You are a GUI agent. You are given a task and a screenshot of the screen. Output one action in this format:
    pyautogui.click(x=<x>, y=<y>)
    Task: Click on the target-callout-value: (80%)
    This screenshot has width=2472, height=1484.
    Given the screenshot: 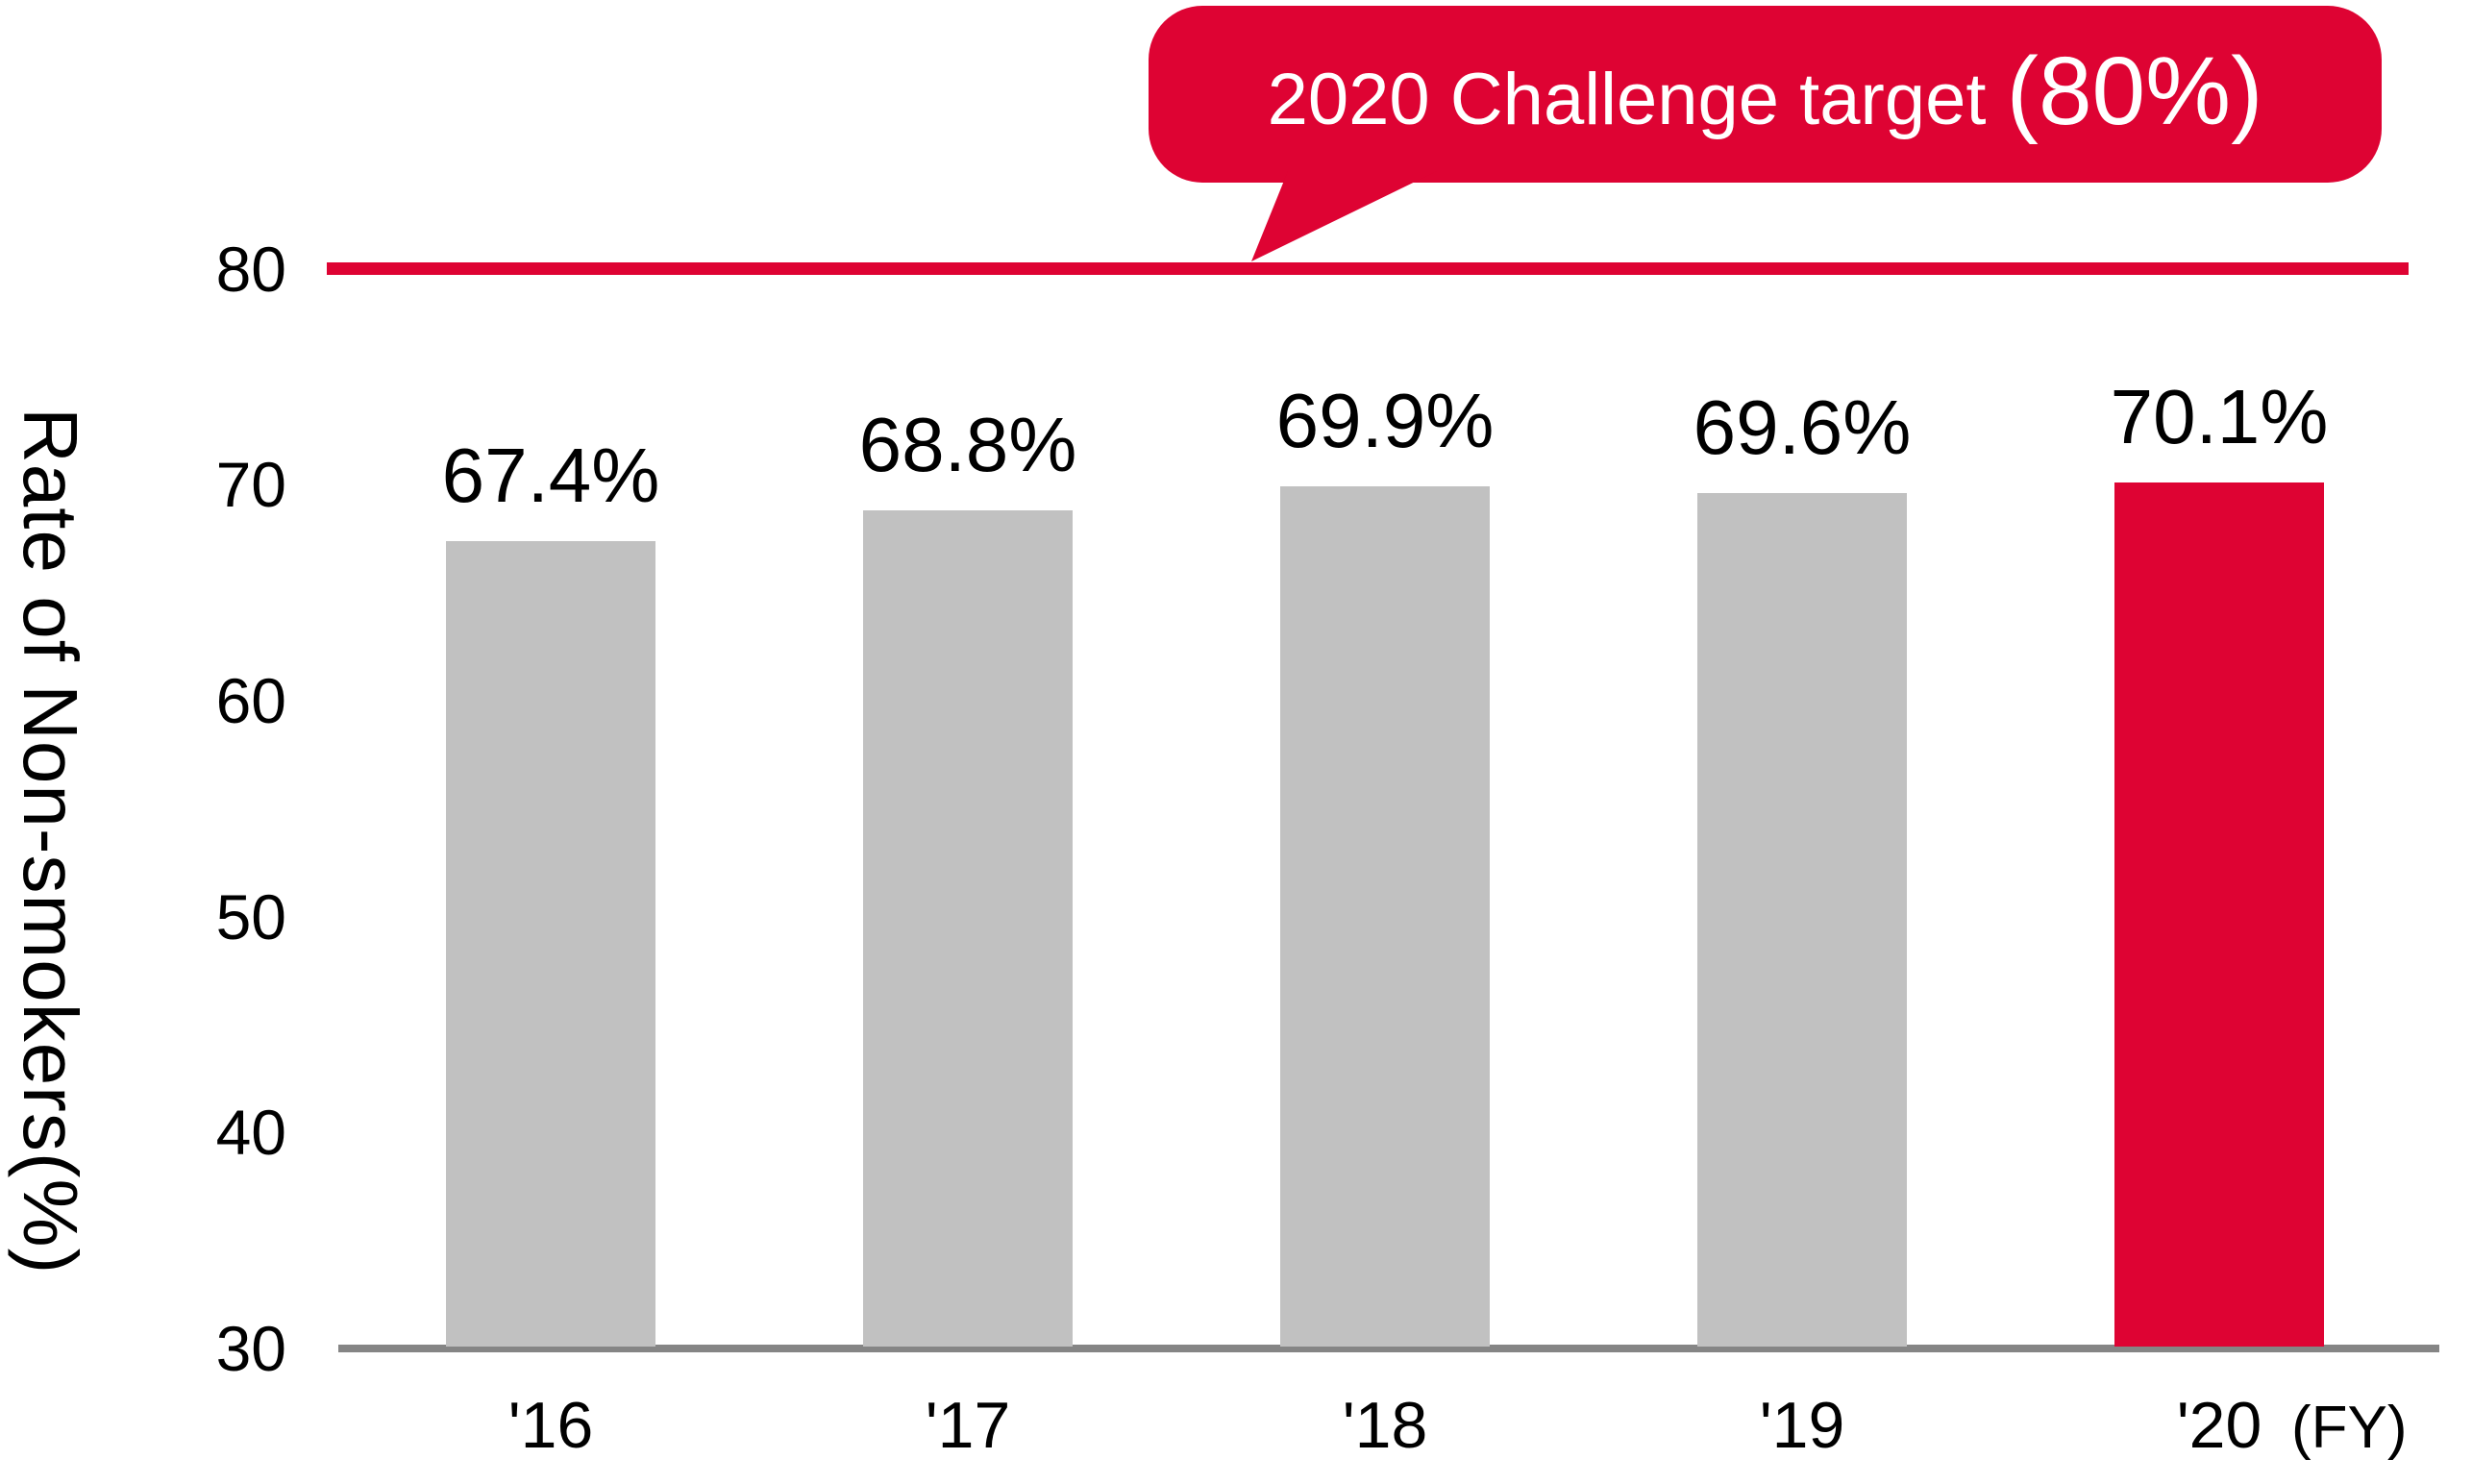 What is the action you would take?
    pyautogui.click(x=2134, y=91)
    